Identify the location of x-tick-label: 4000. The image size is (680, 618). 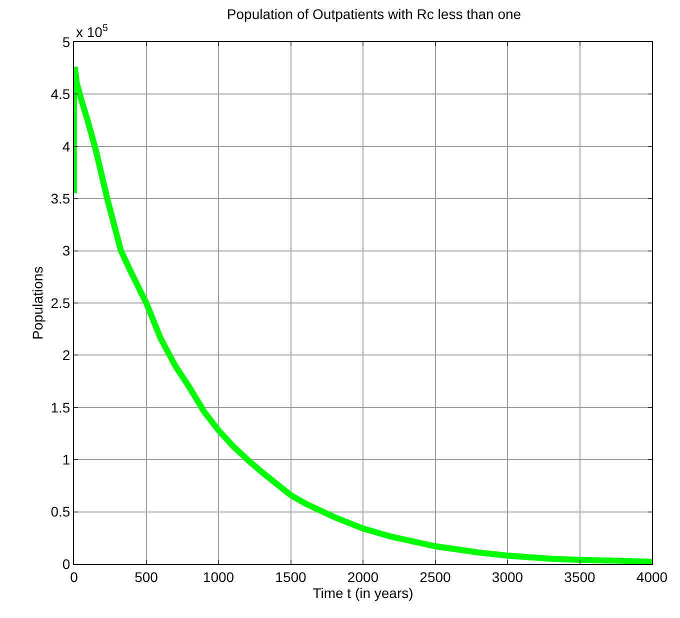
(652, 576).